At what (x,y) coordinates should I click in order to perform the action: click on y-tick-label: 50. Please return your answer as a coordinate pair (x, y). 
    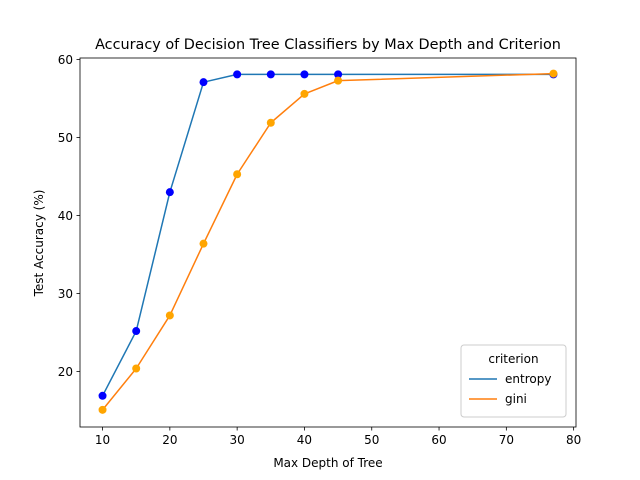
    Looking at the image, I should click on (65, 138).